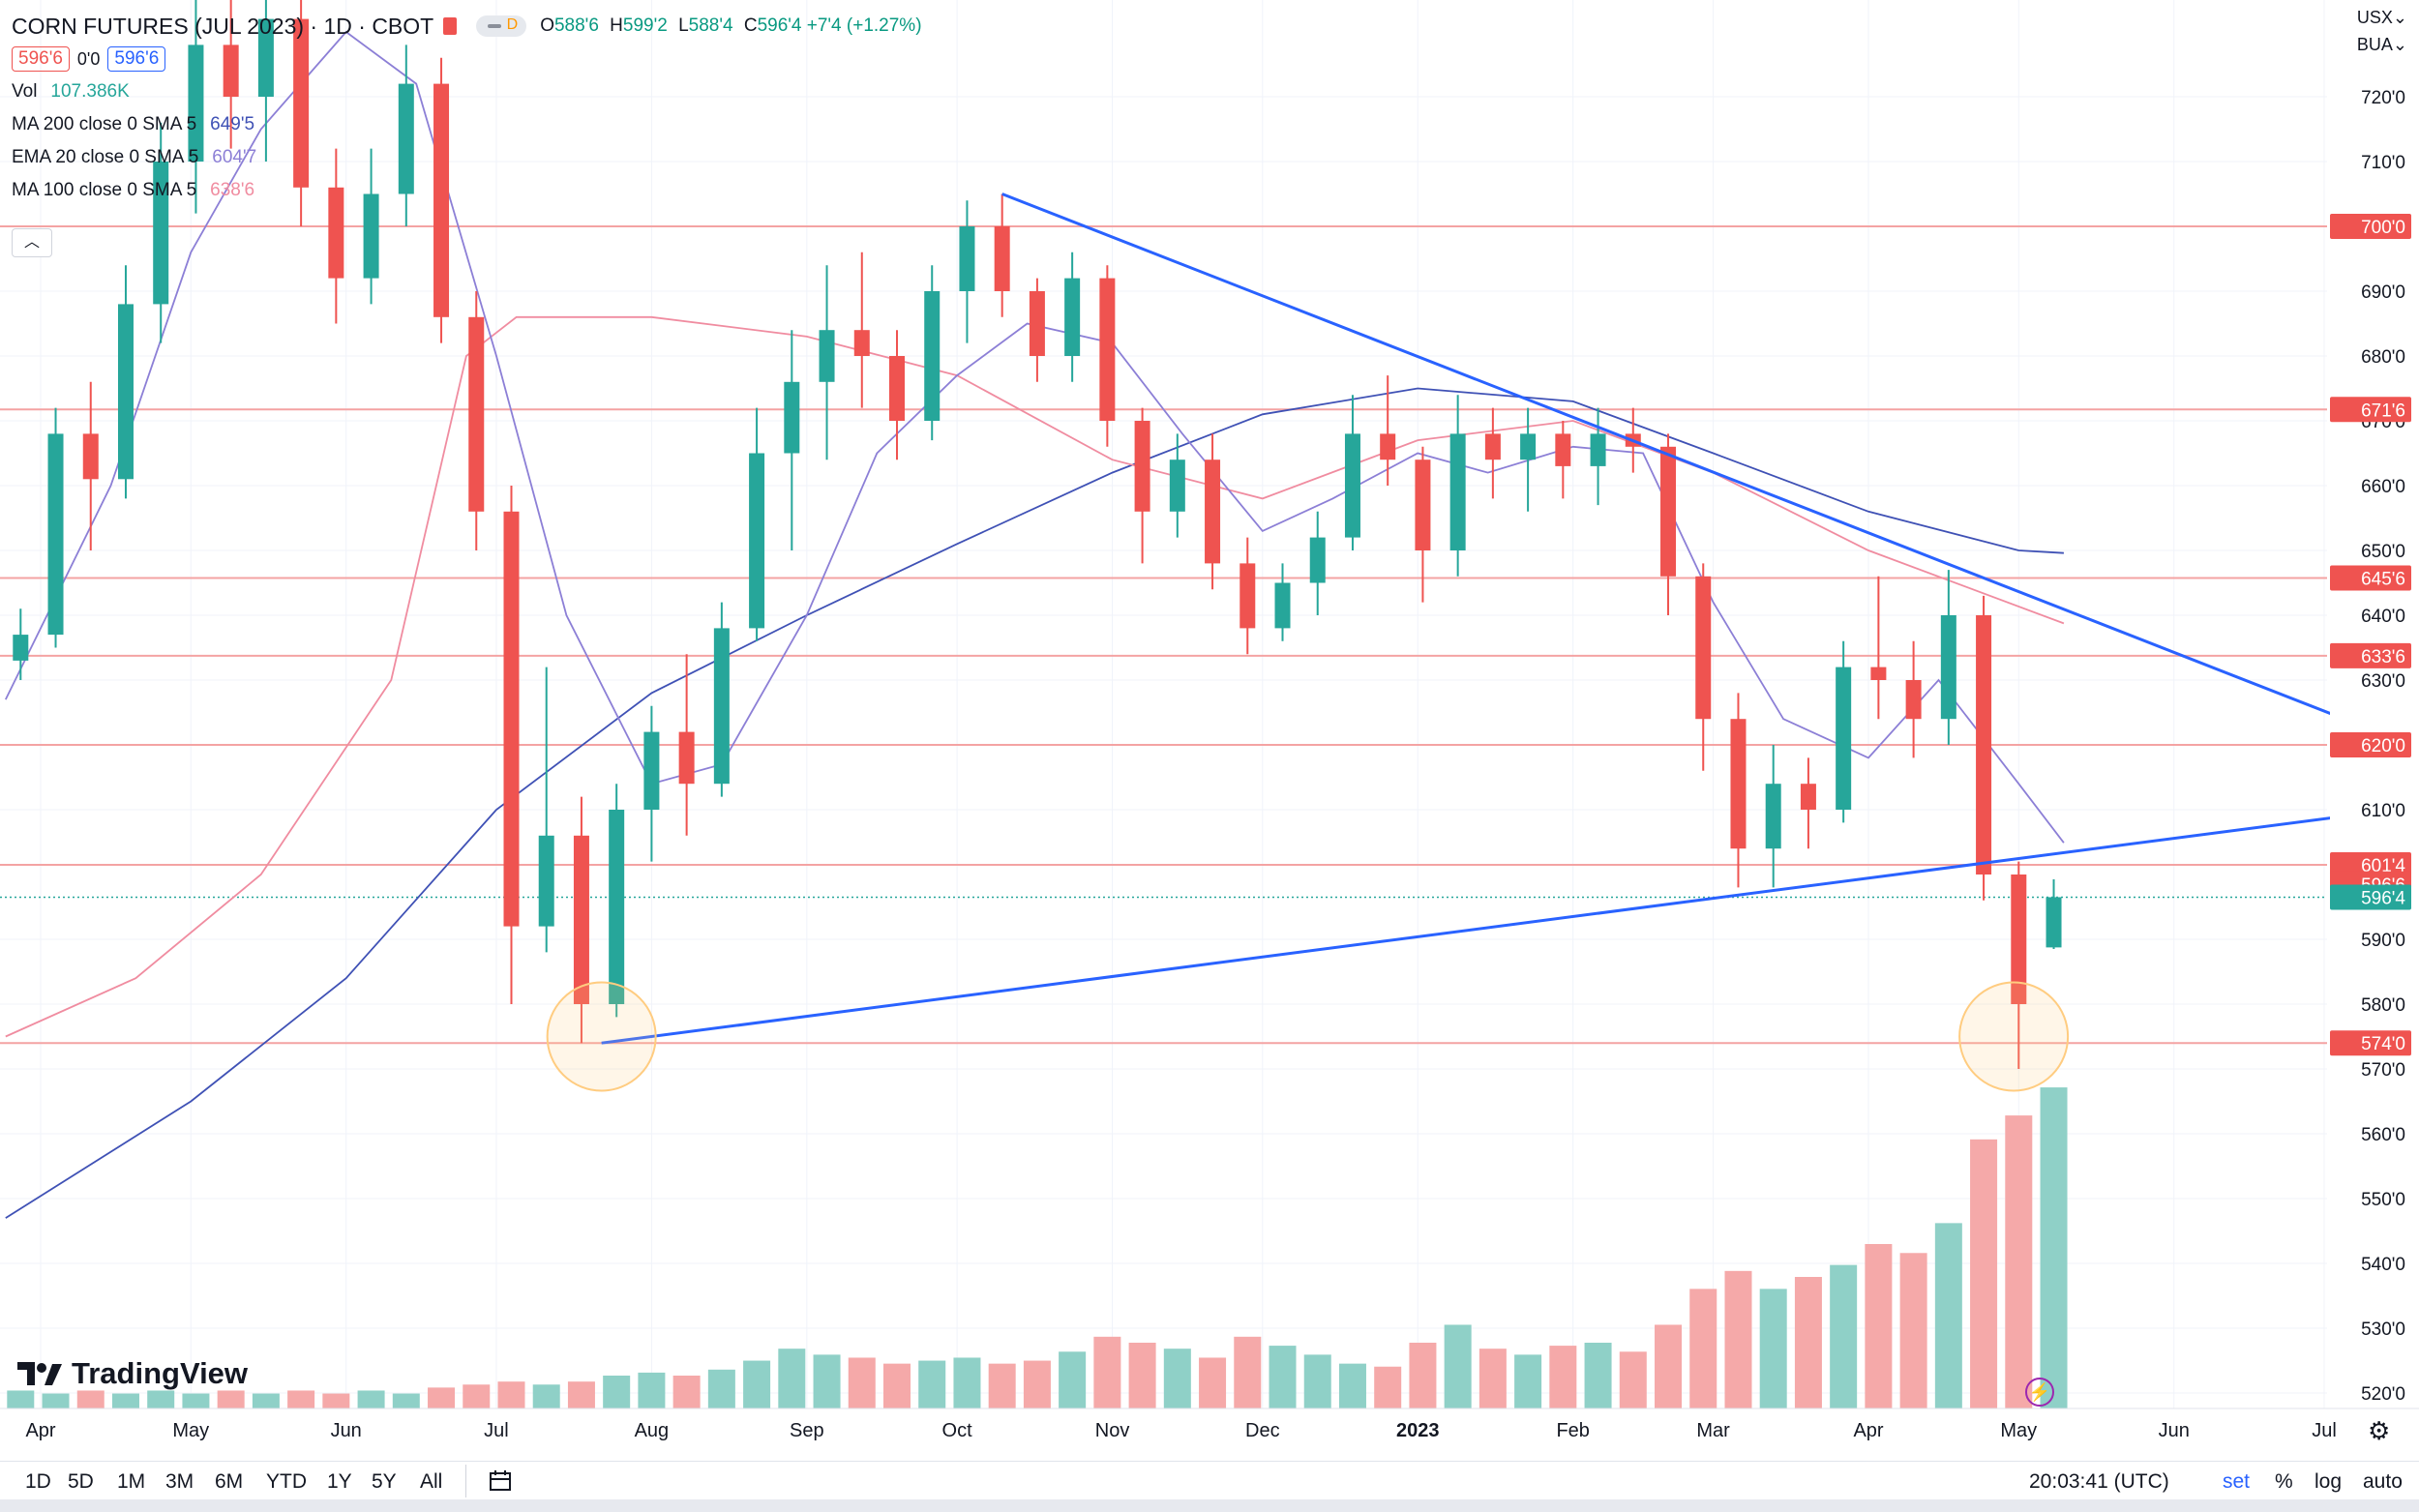  What do you see at coordinates (2374, 45) in the screenshot?
I see `unit-label: BUA` at bounding box center [2374, 45].